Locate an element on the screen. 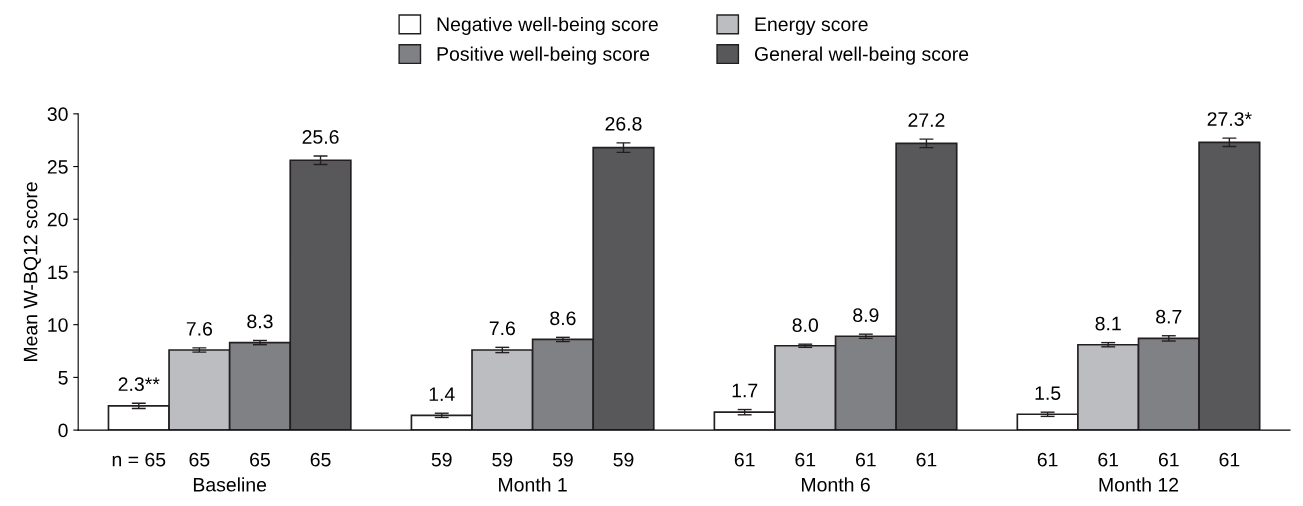  y-tick-label: 10 is located at coordinates (58, 325).